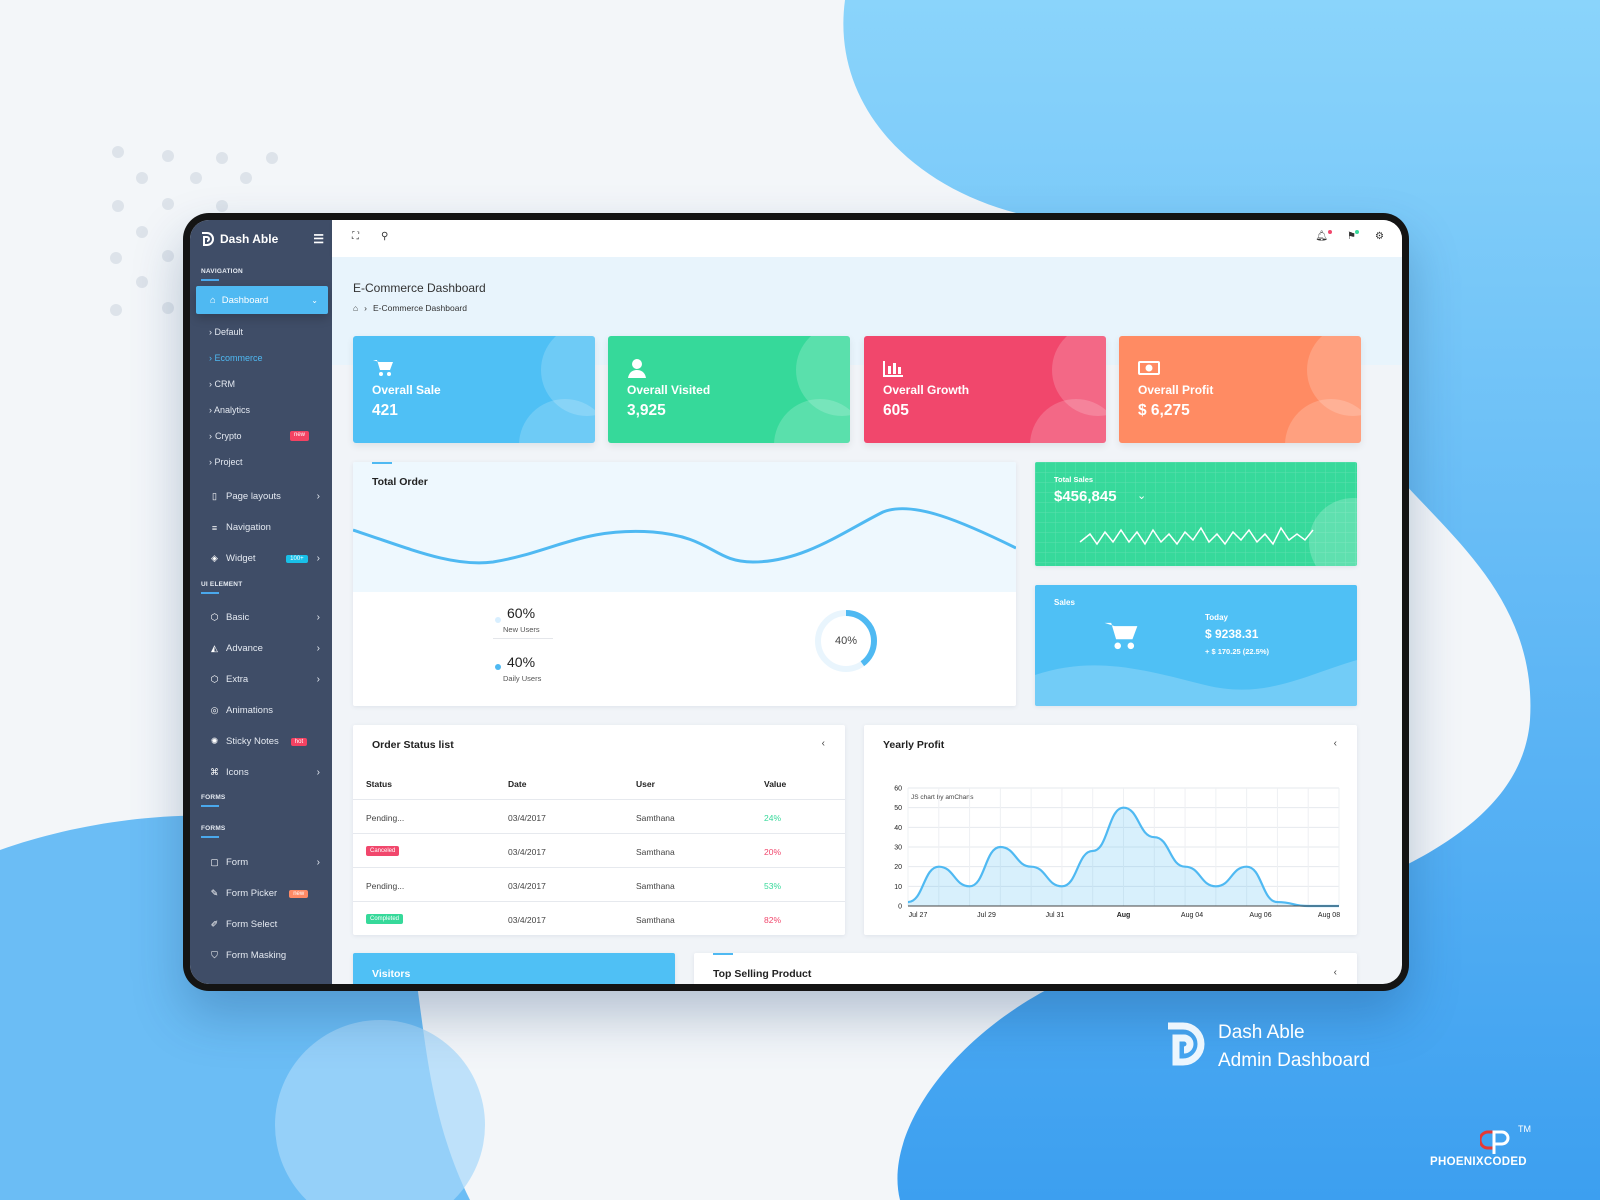 This screenshot has width=1600, height=1200. What do you see at coordinates (216, 274) in the screenshot?
I see `nav-caption: Navigation` at bounding box center [216, 274].